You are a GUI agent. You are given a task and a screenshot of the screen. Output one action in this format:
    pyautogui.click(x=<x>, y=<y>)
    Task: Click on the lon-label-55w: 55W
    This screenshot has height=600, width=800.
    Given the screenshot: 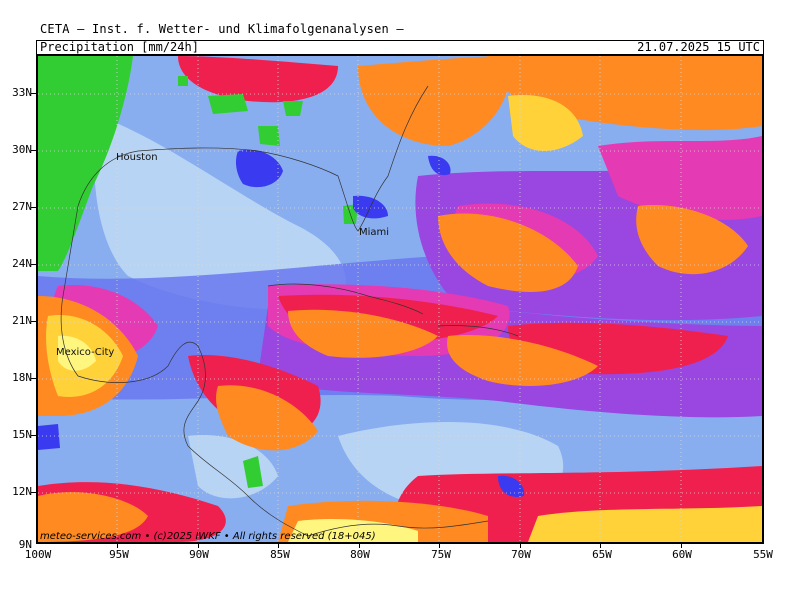 What is the action you would take?
    pyautogui.click(x=763, y=554)
    